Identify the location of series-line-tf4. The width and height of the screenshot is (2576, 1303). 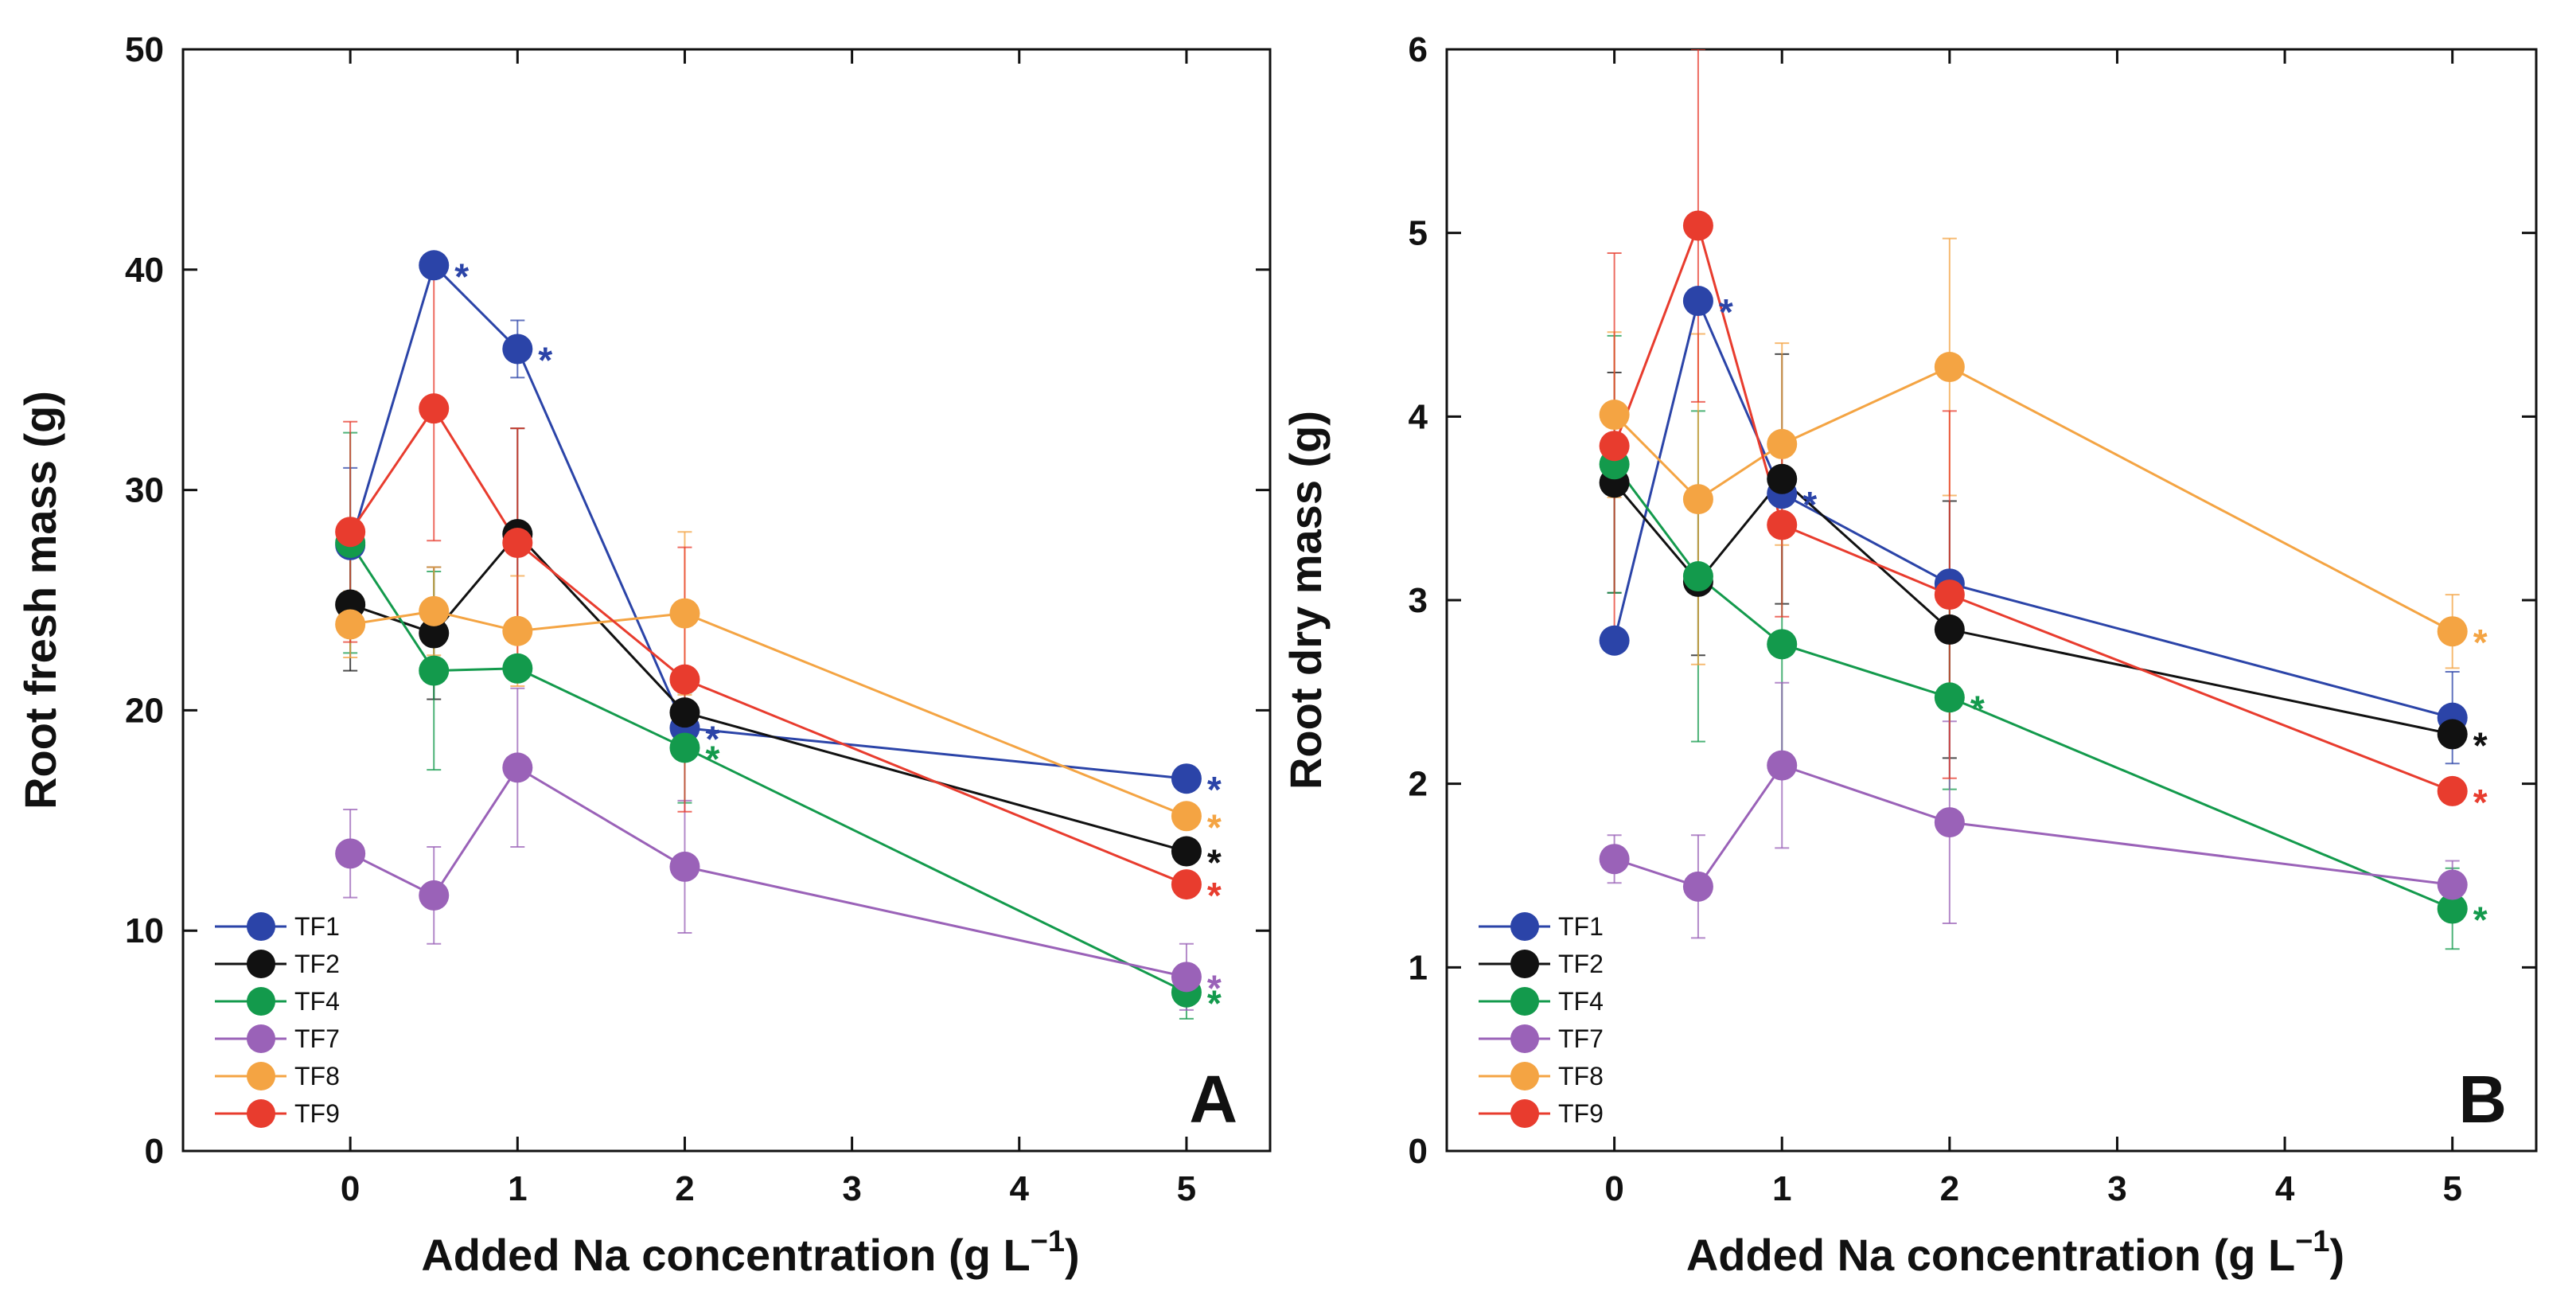
(768, 768).